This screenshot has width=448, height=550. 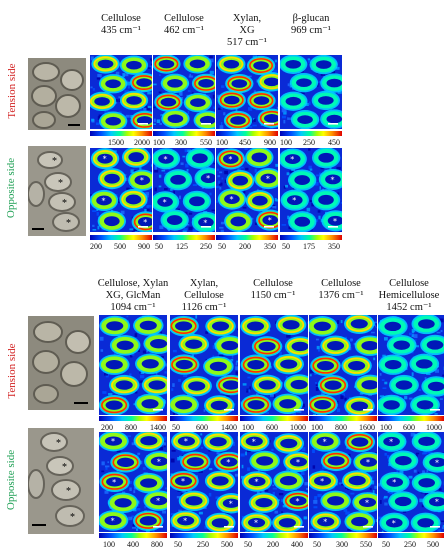 What do you see at coordinates (133, 295) in the screenshot?
I see `header-line-2: XG, GlcMan` at bounding box center [133, 295].